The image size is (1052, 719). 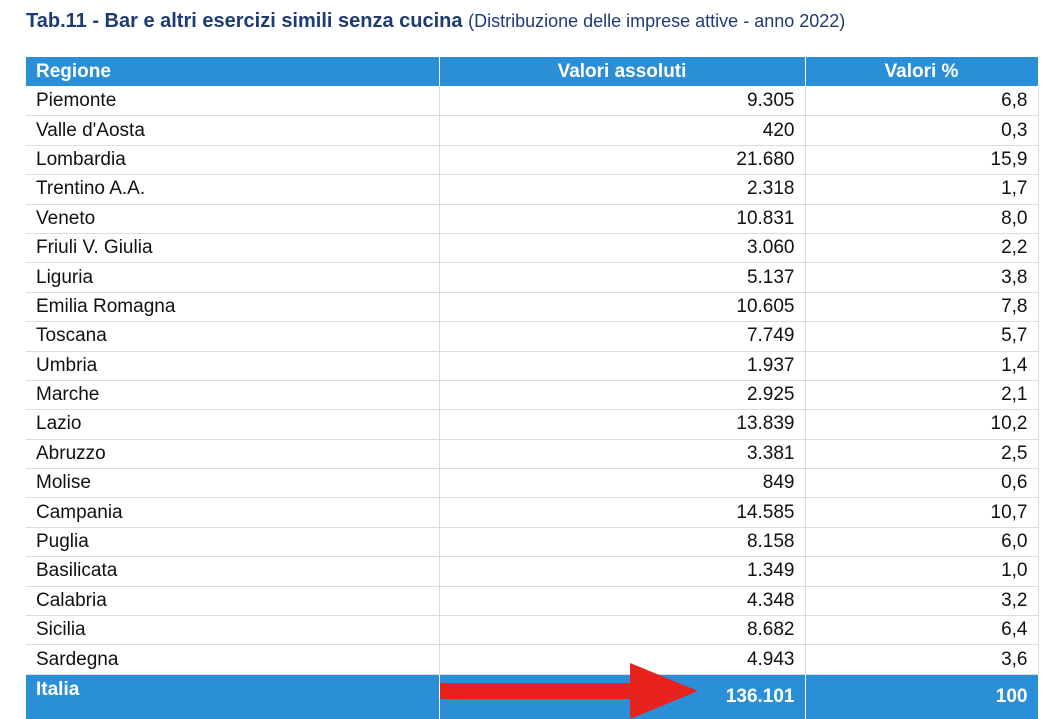 I want to click on cell-assoluti: 10.605, so click(x=622, y=307).